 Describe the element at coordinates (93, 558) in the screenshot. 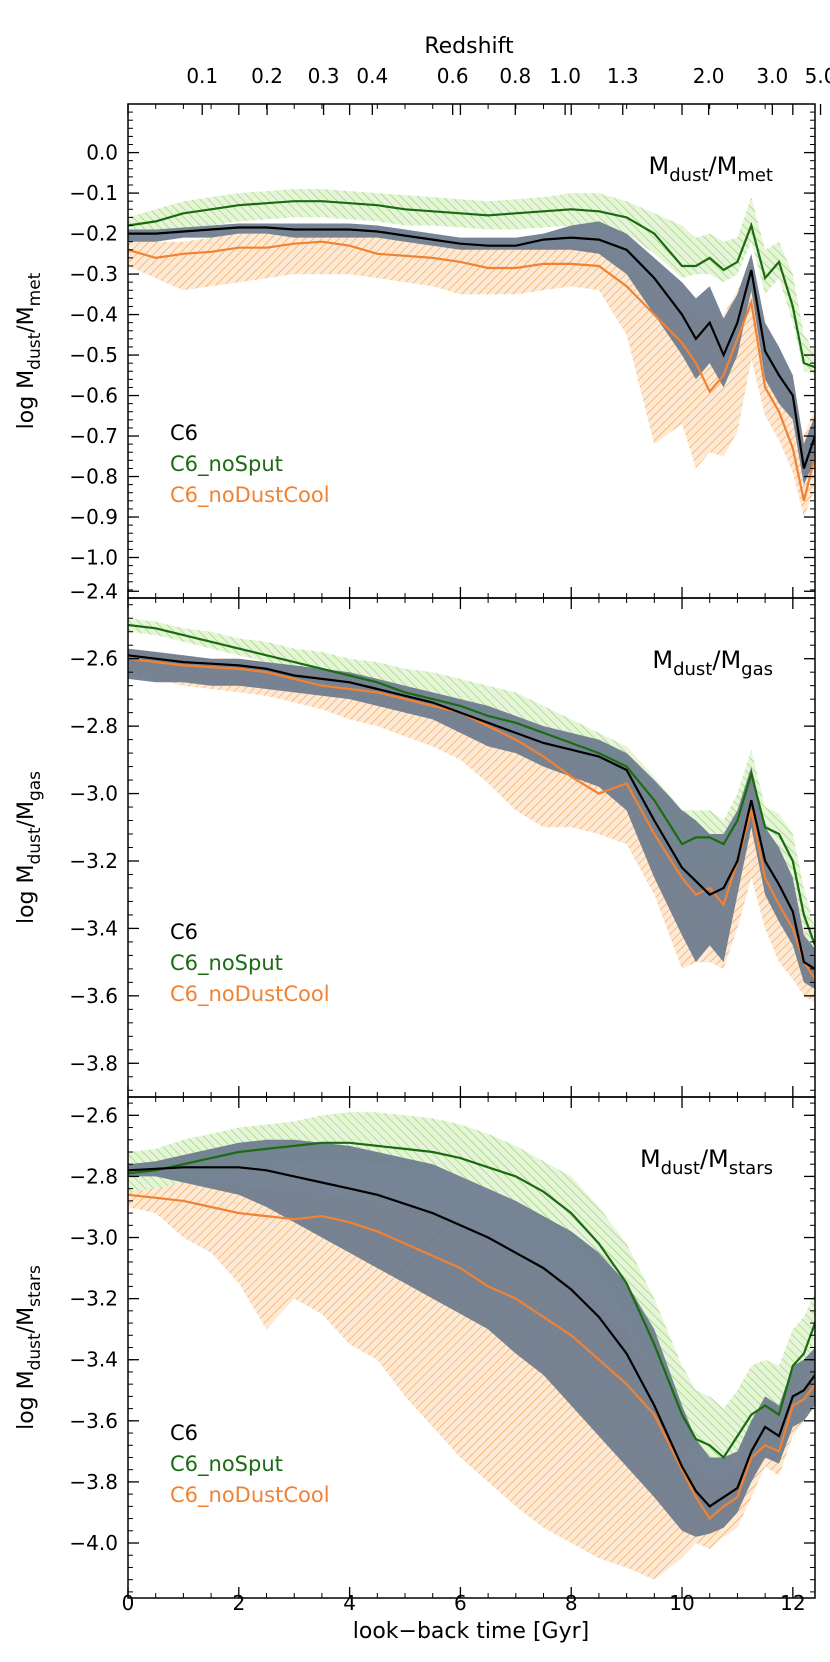

I see `y-tick-label: −1.0` at that location.